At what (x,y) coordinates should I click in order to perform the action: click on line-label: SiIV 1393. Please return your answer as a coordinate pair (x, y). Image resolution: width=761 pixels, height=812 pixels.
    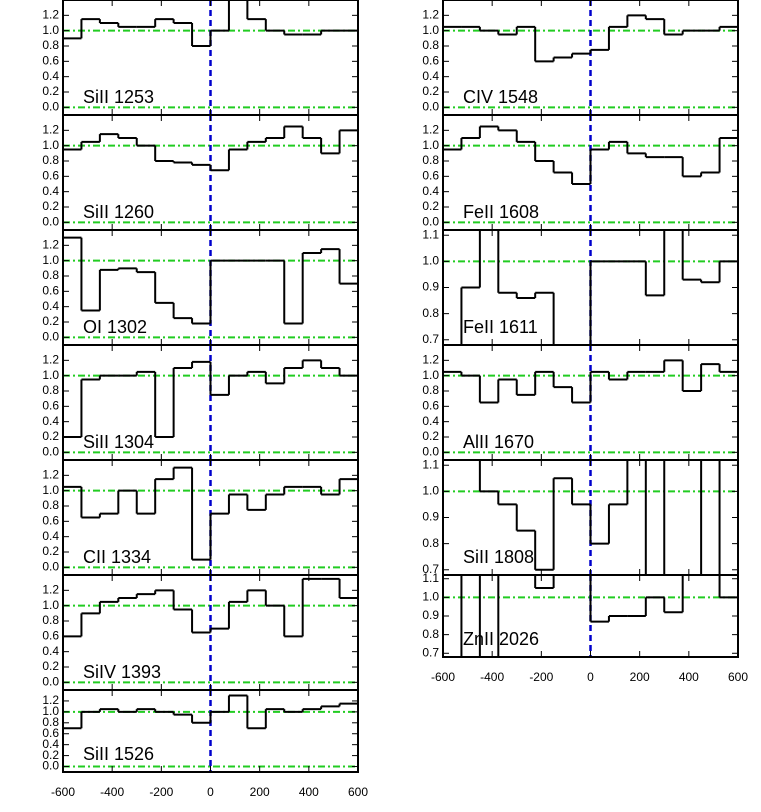
    Looking at the image, I should click on (122, 672).